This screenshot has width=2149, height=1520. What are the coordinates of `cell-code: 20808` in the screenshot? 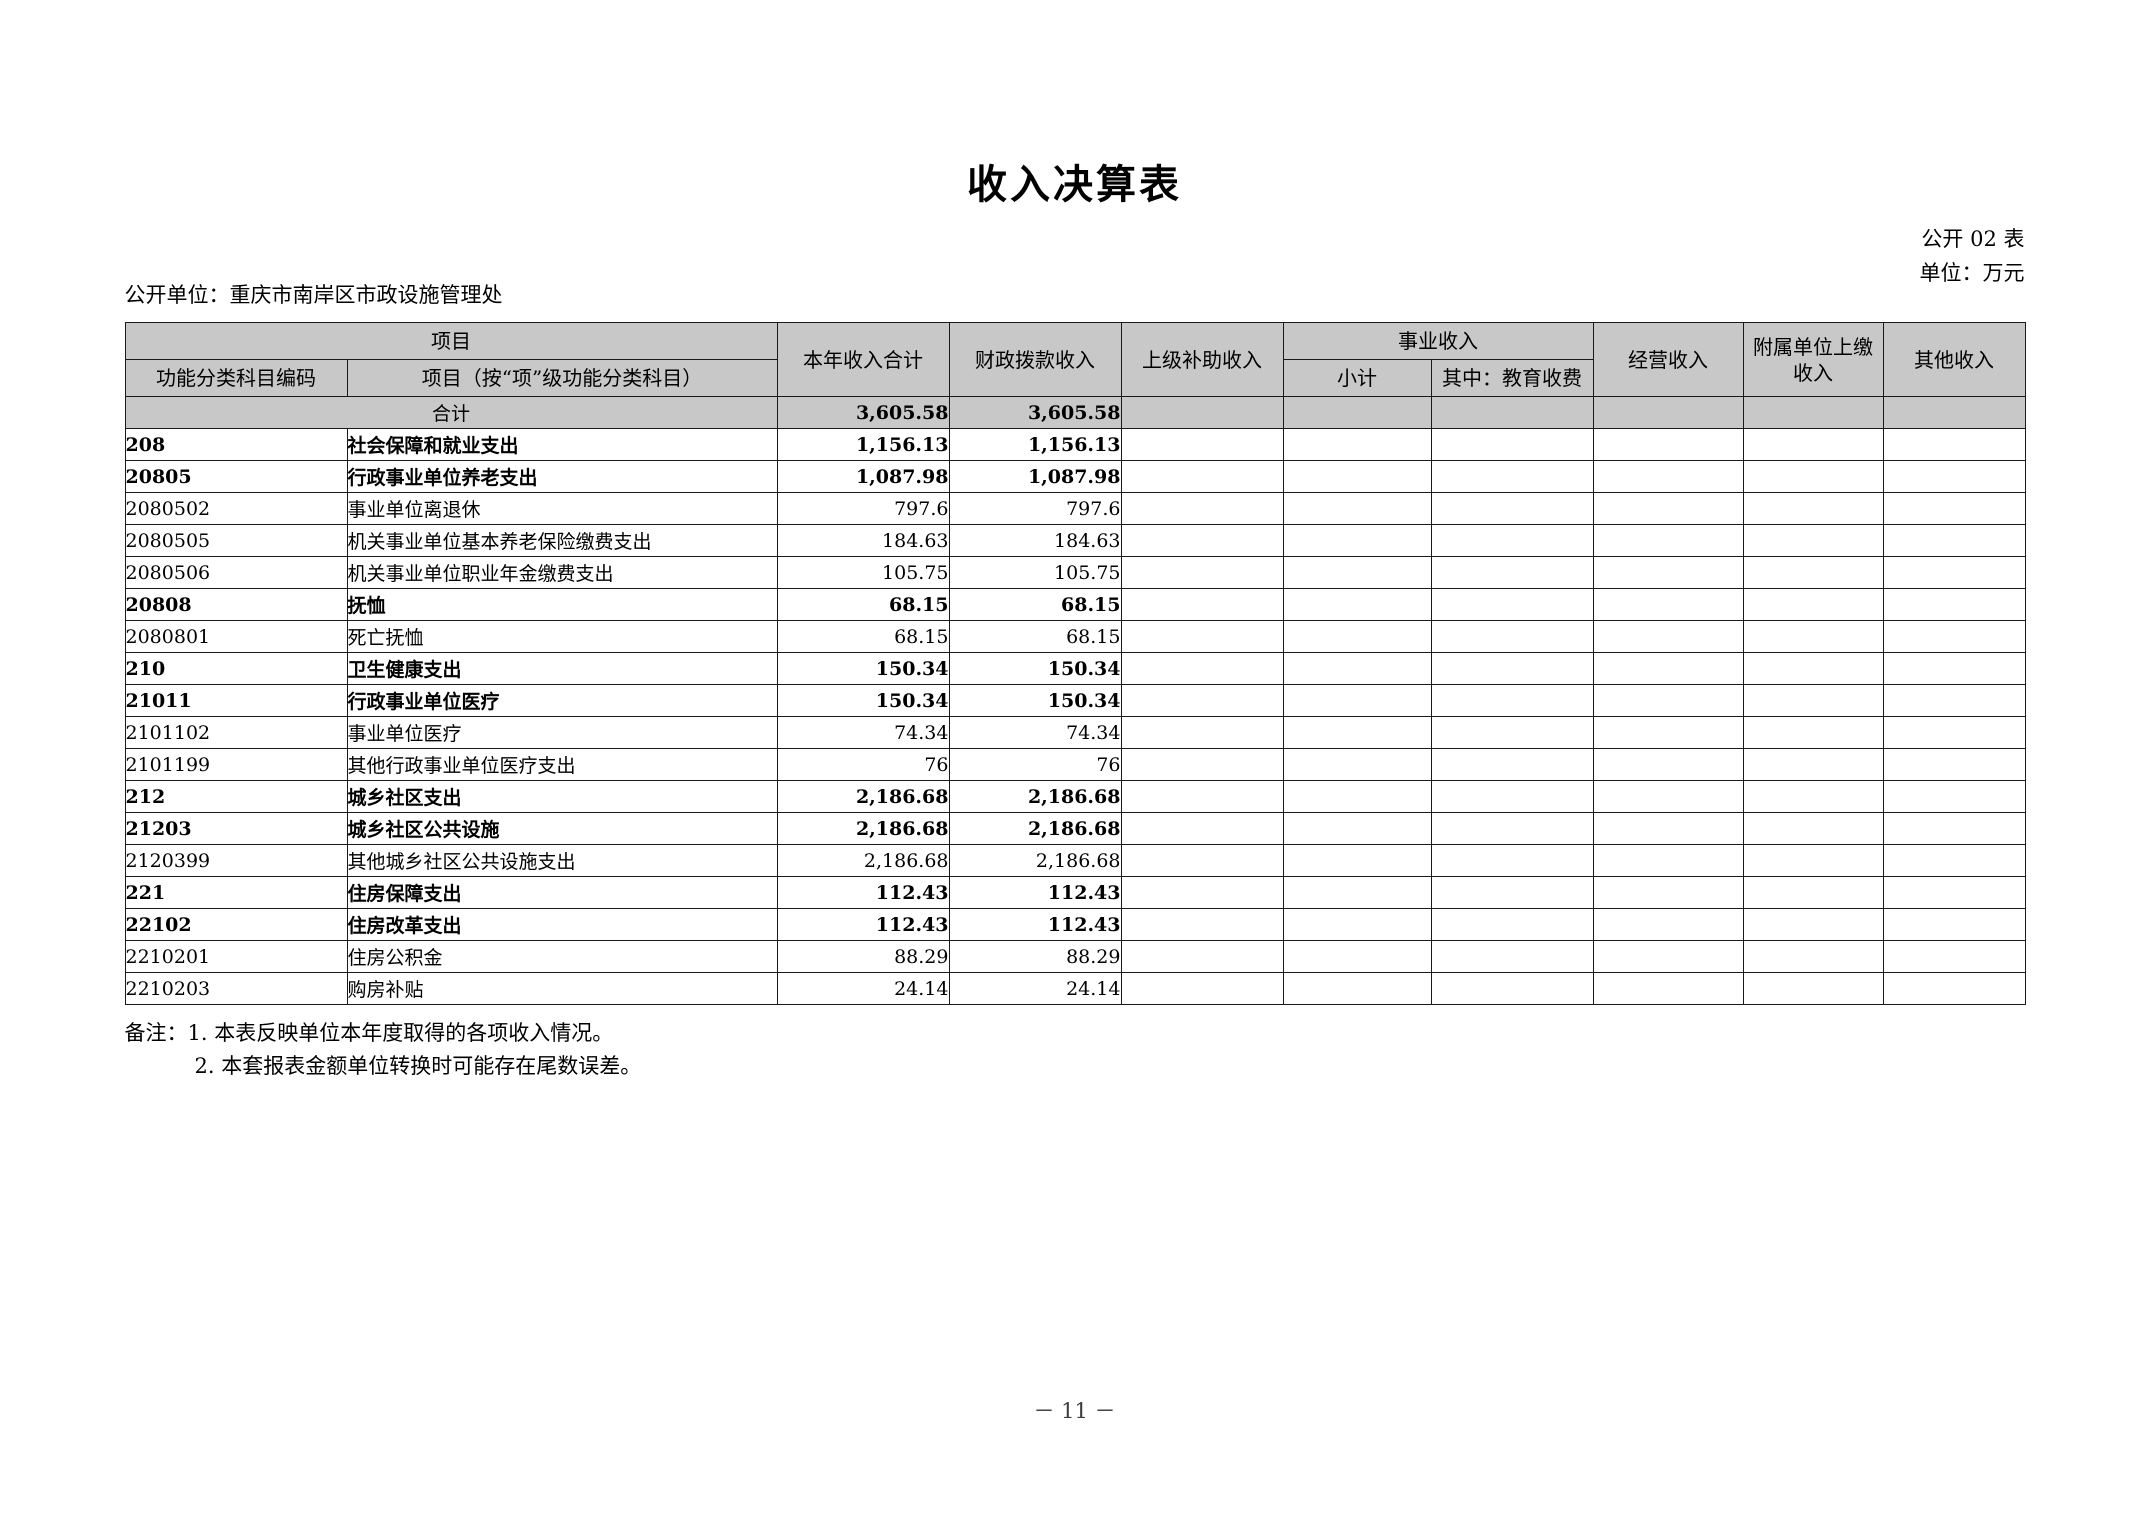 It's located at (236, 604).